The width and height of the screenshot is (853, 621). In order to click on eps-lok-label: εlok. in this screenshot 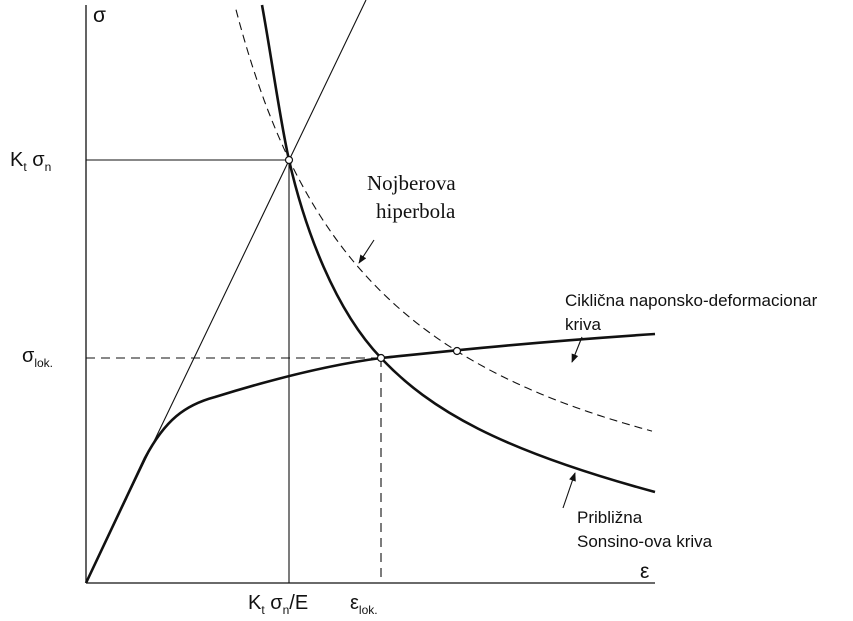, I will do `click(364, 604)`.